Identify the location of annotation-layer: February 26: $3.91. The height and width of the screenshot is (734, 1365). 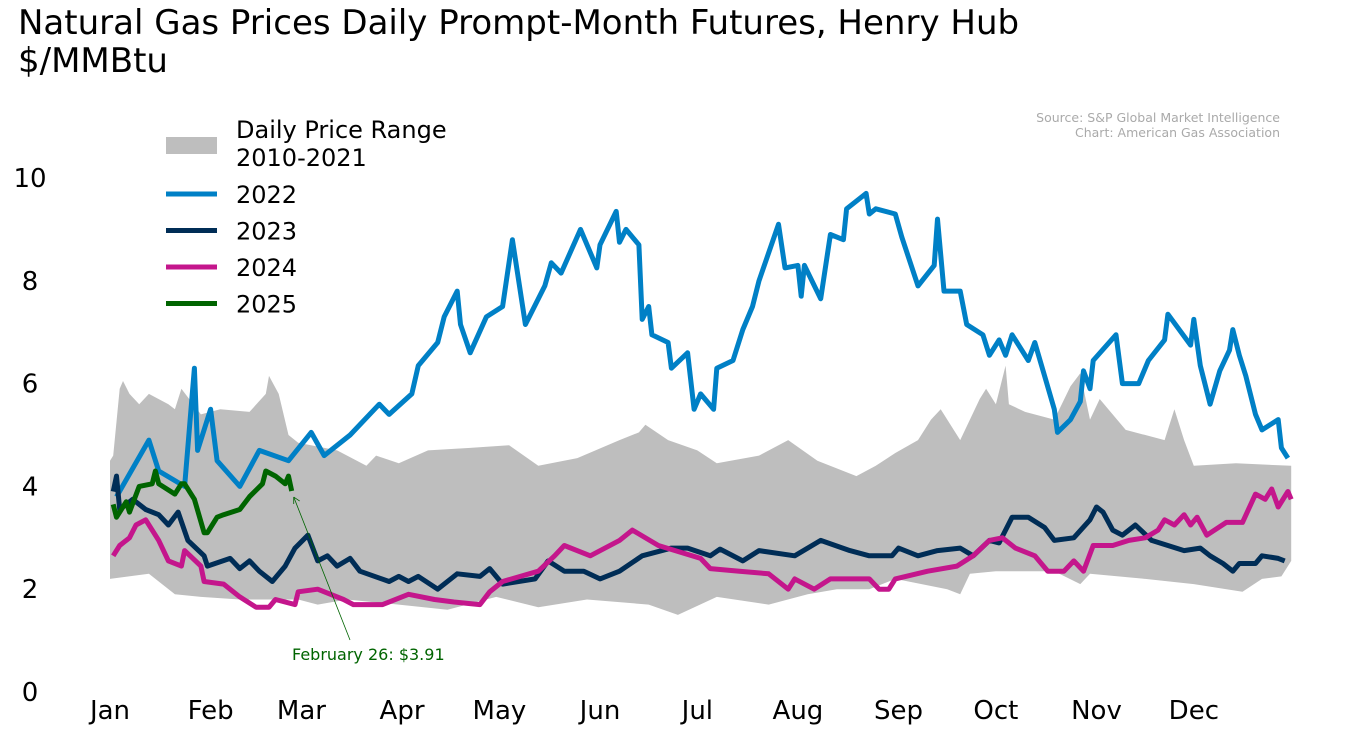
(368, 580).